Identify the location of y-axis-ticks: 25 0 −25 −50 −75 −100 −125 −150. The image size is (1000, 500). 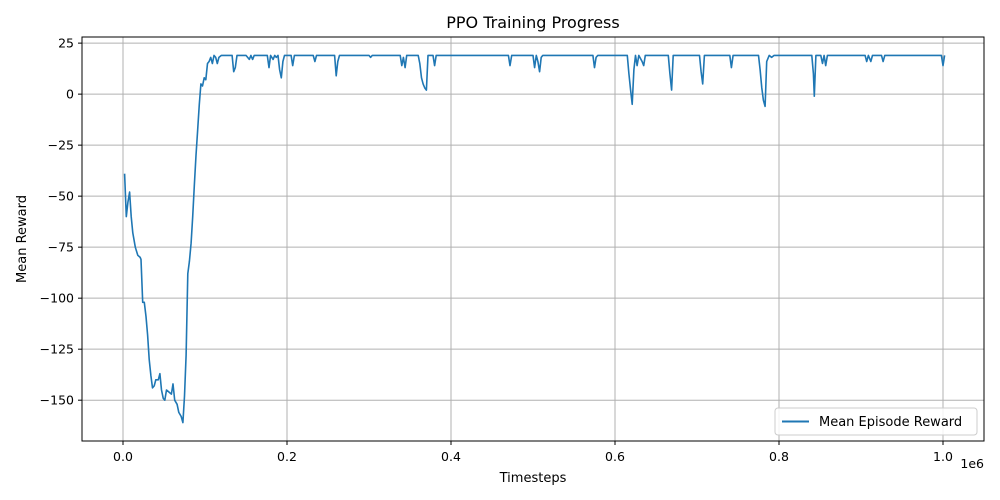
(61, 222).